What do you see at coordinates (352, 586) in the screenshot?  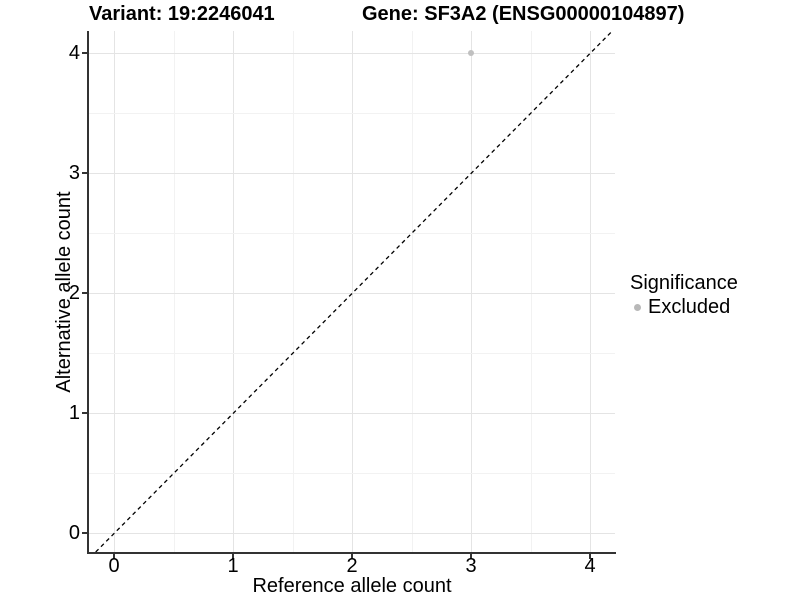 I see `x-axis-title: Reference allele count` at bounding box center [352, 586].